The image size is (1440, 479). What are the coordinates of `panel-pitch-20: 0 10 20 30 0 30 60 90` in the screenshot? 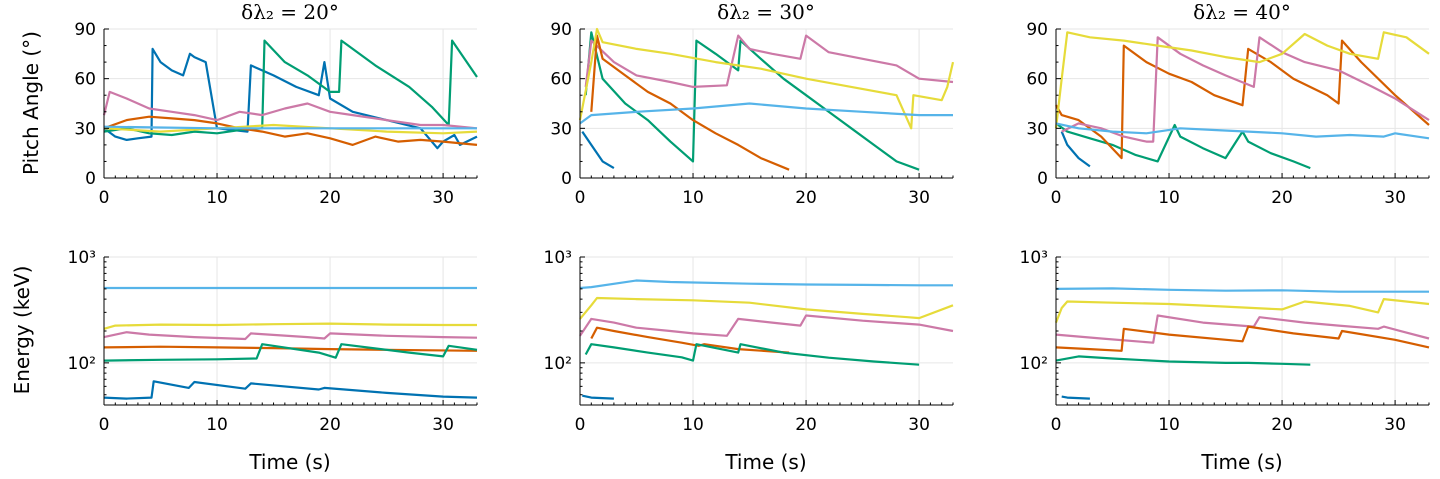 It's located at (276, 114).